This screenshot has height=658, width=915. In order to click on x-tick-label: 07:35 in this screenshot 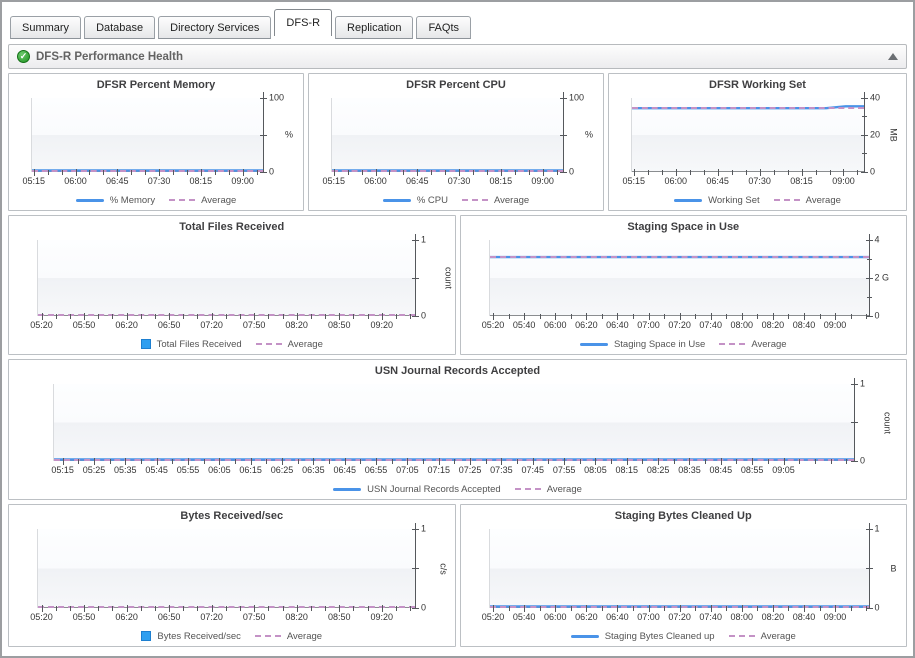, I will do `click(501, 470)`.